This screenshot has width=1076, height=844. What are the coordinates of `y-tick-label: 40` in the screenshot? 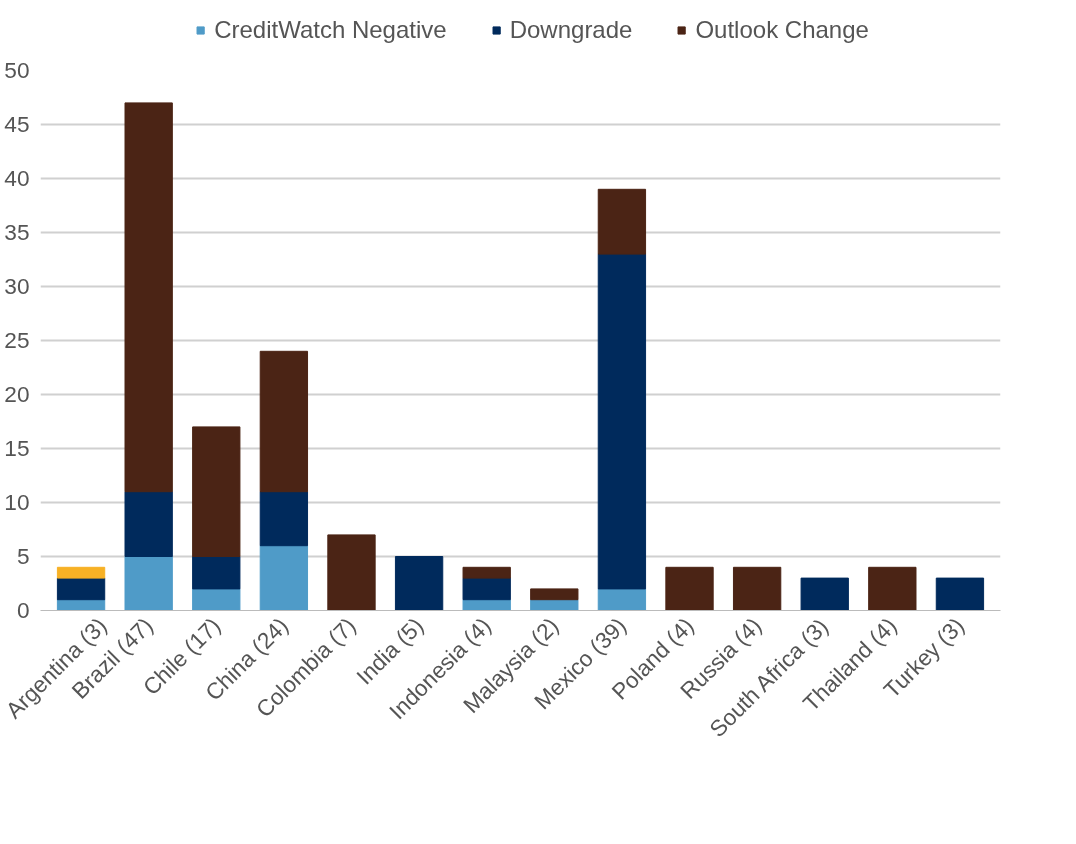 It's located at (17, 178).